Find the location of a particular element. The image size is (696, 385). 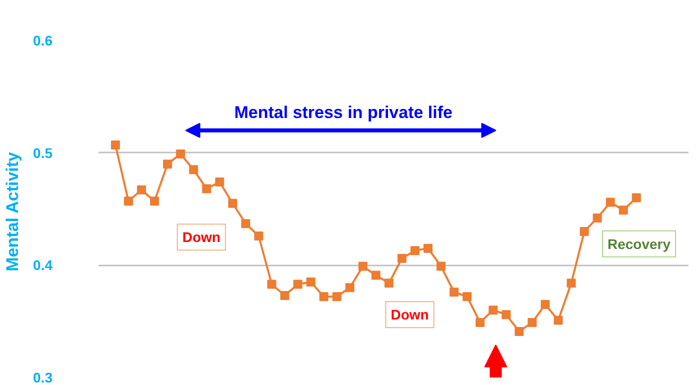

annotation: Recovery is located at coordinates (639, 244).